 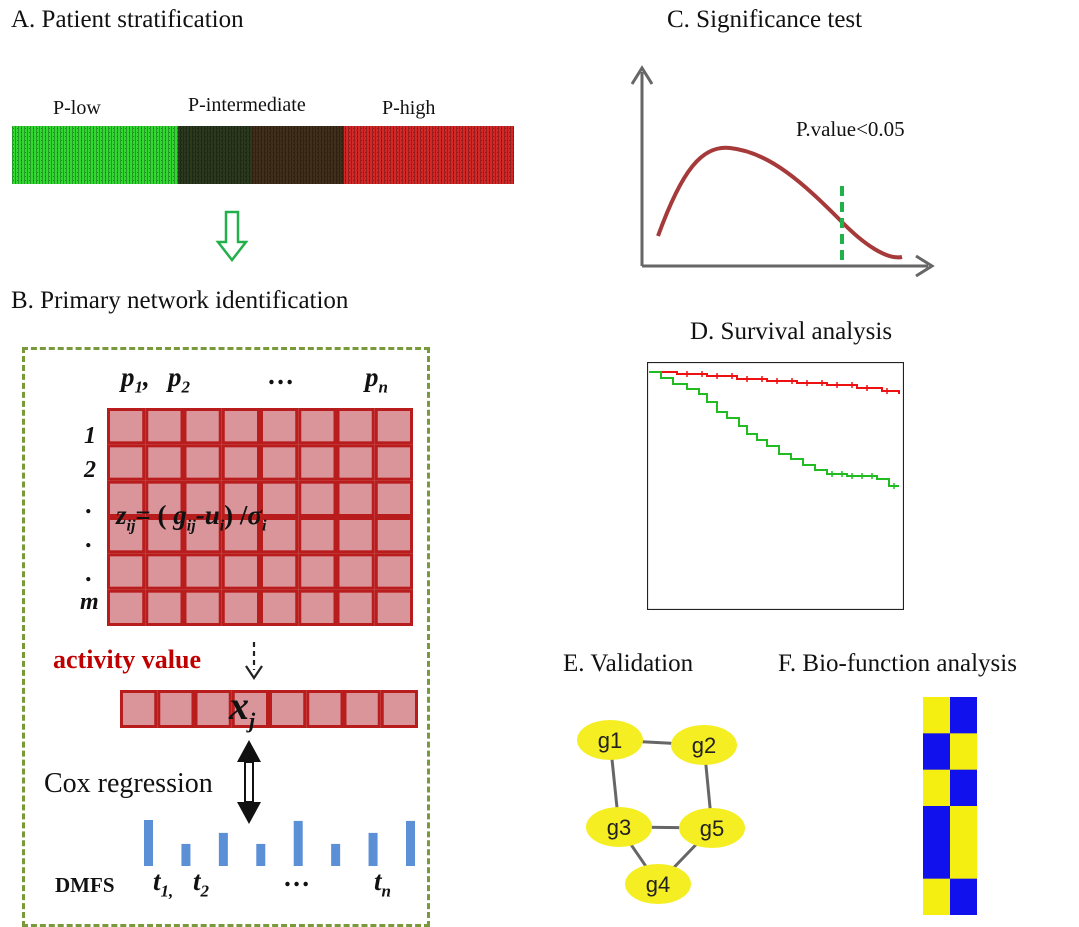 I want to click on significance-plot, so click(x=782, y=171).